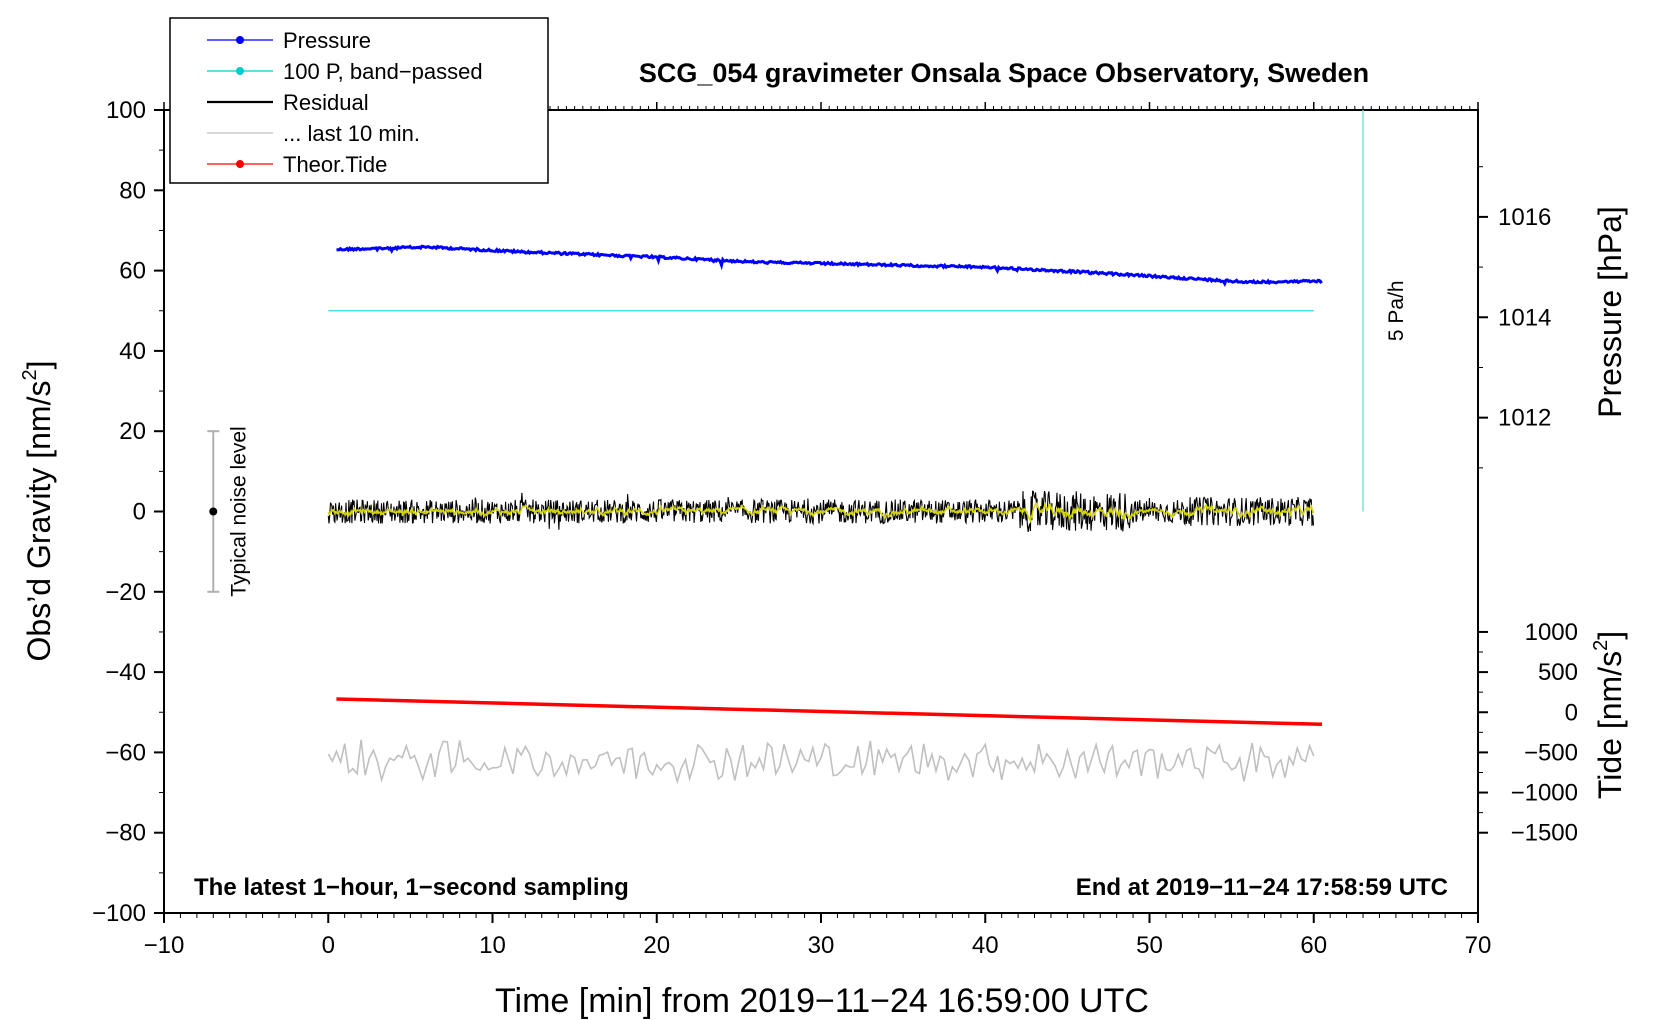 The width and height of the screenshot is (1660, 1020). I want to click on legend-box, so click(359, 100).